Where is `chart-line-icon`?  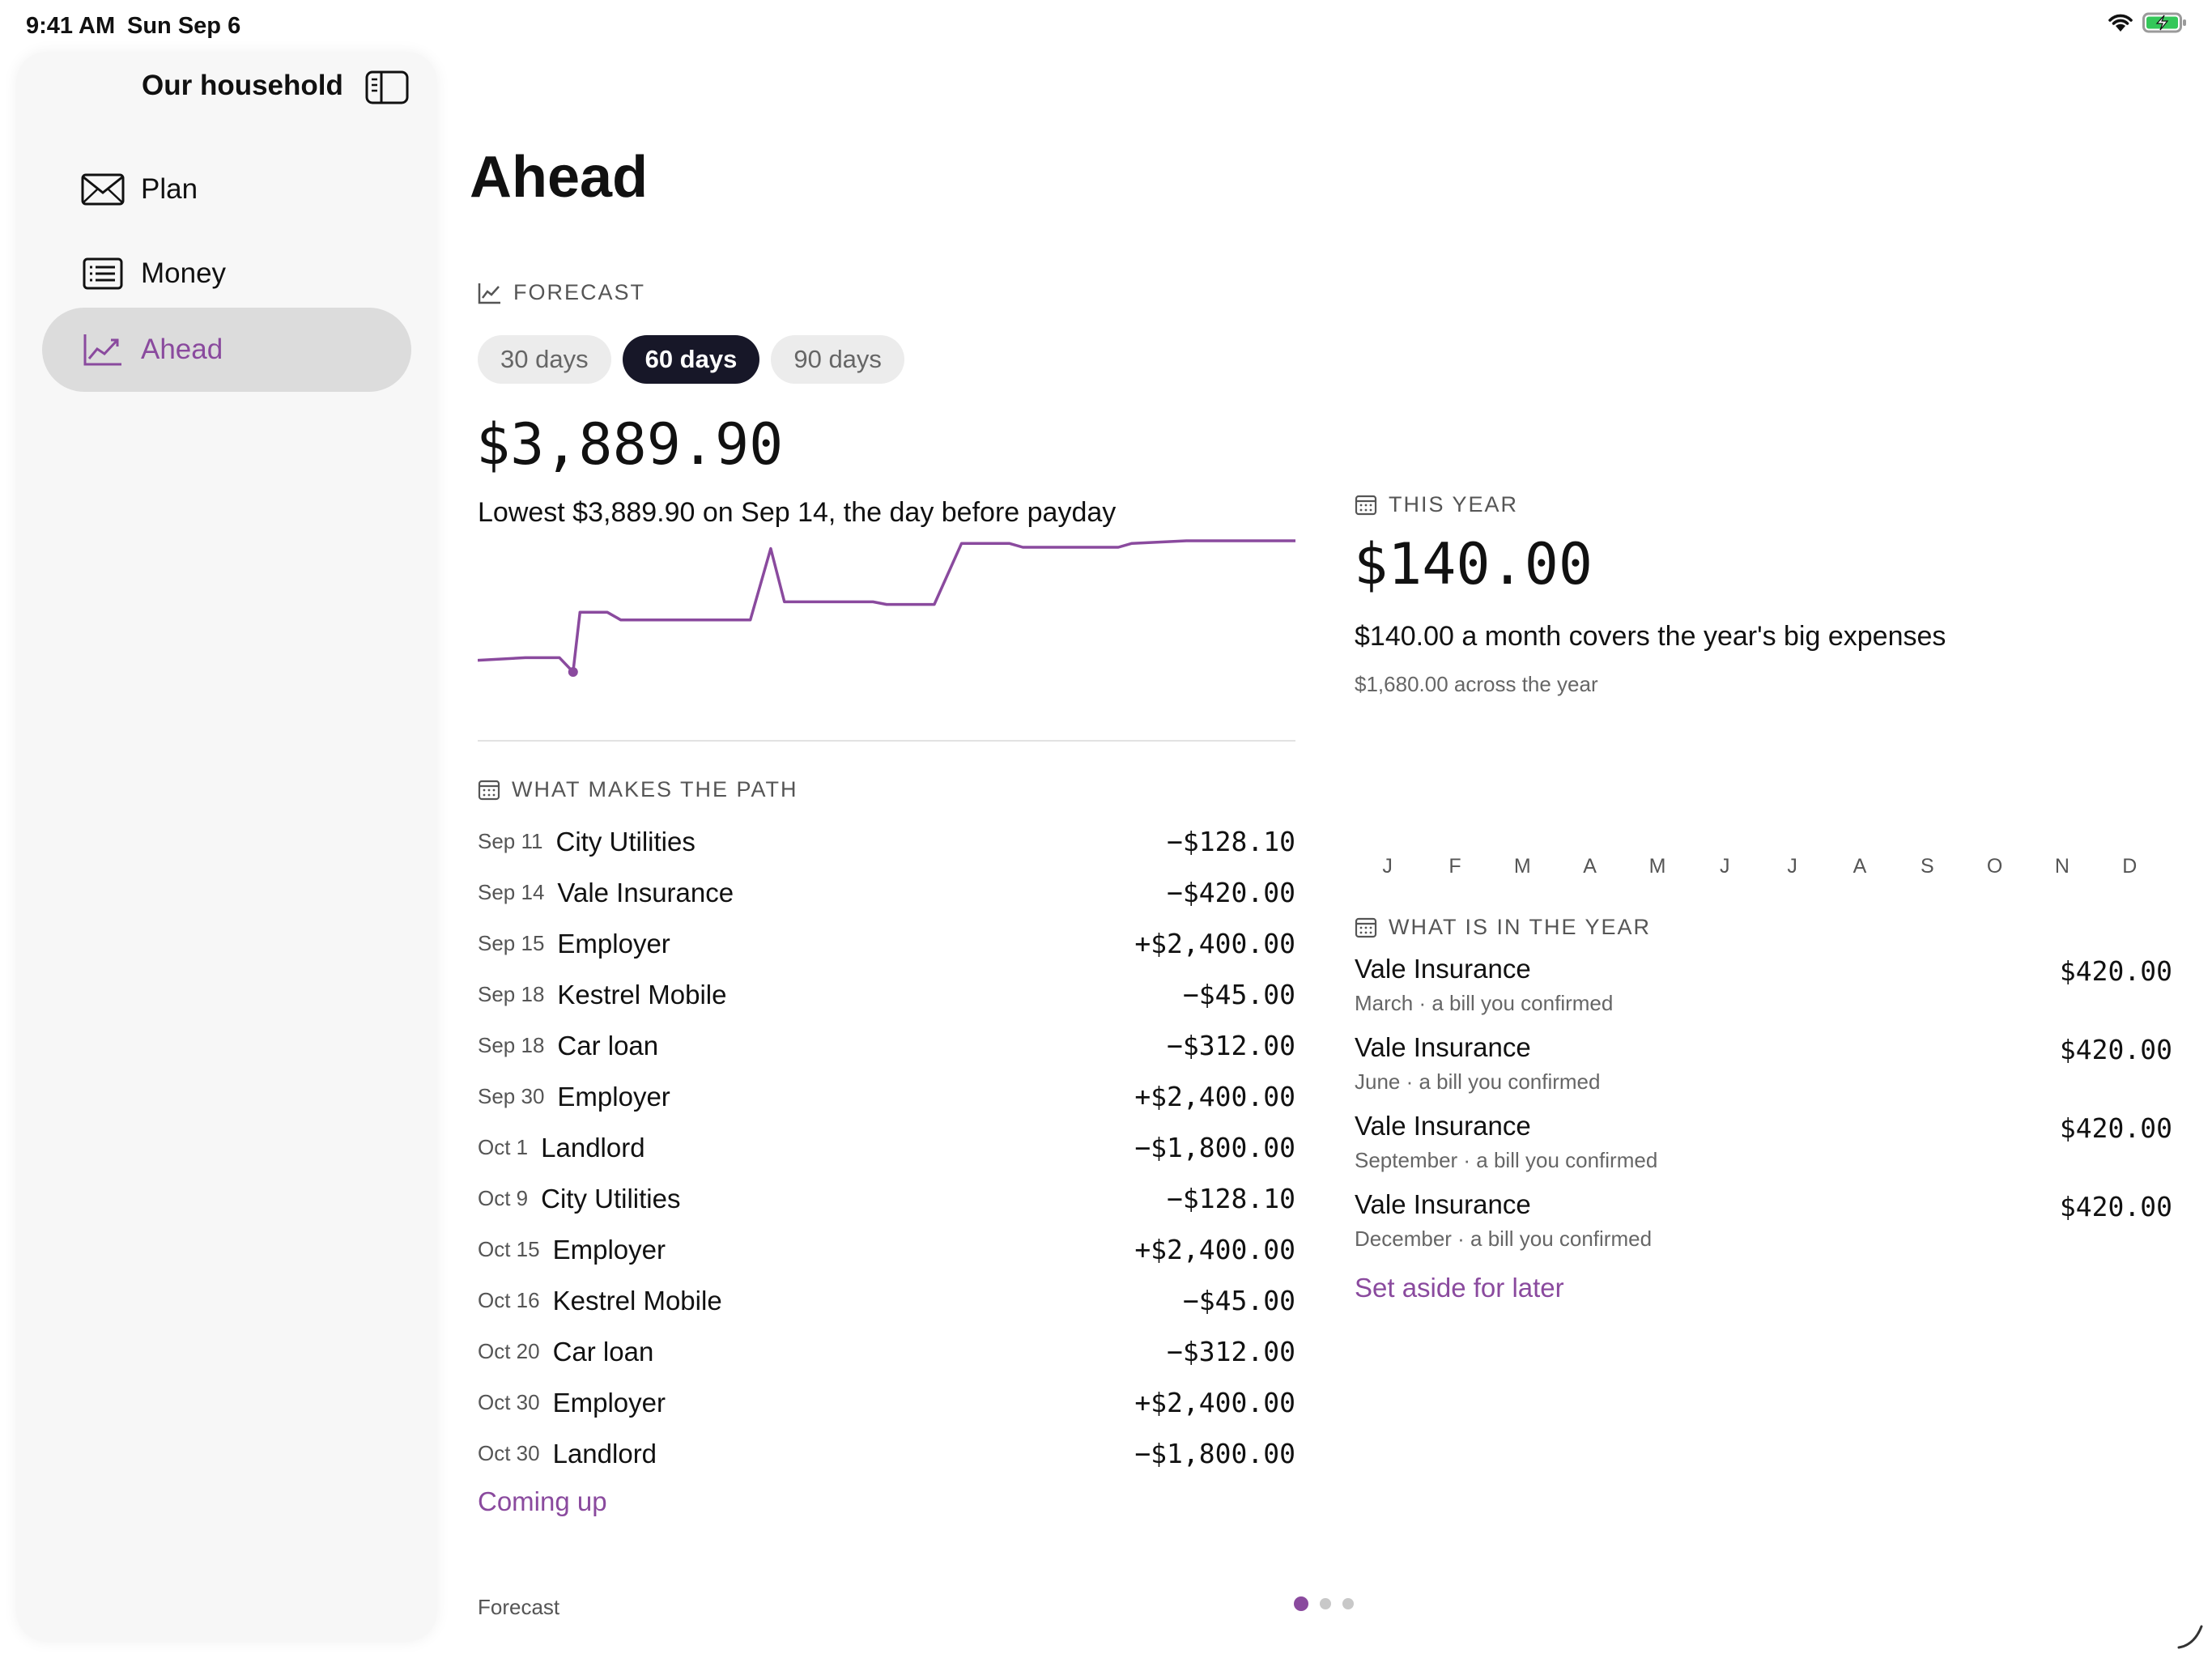 chart-line-icon is located at coordinates (489, 293).